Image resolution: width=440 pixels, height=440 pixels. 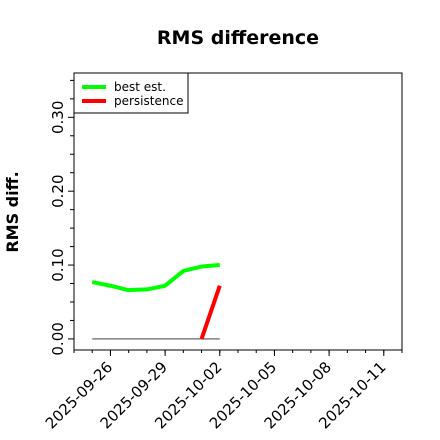 I want to click on y-tick-label: 0.10, so click(x=58, y=264).